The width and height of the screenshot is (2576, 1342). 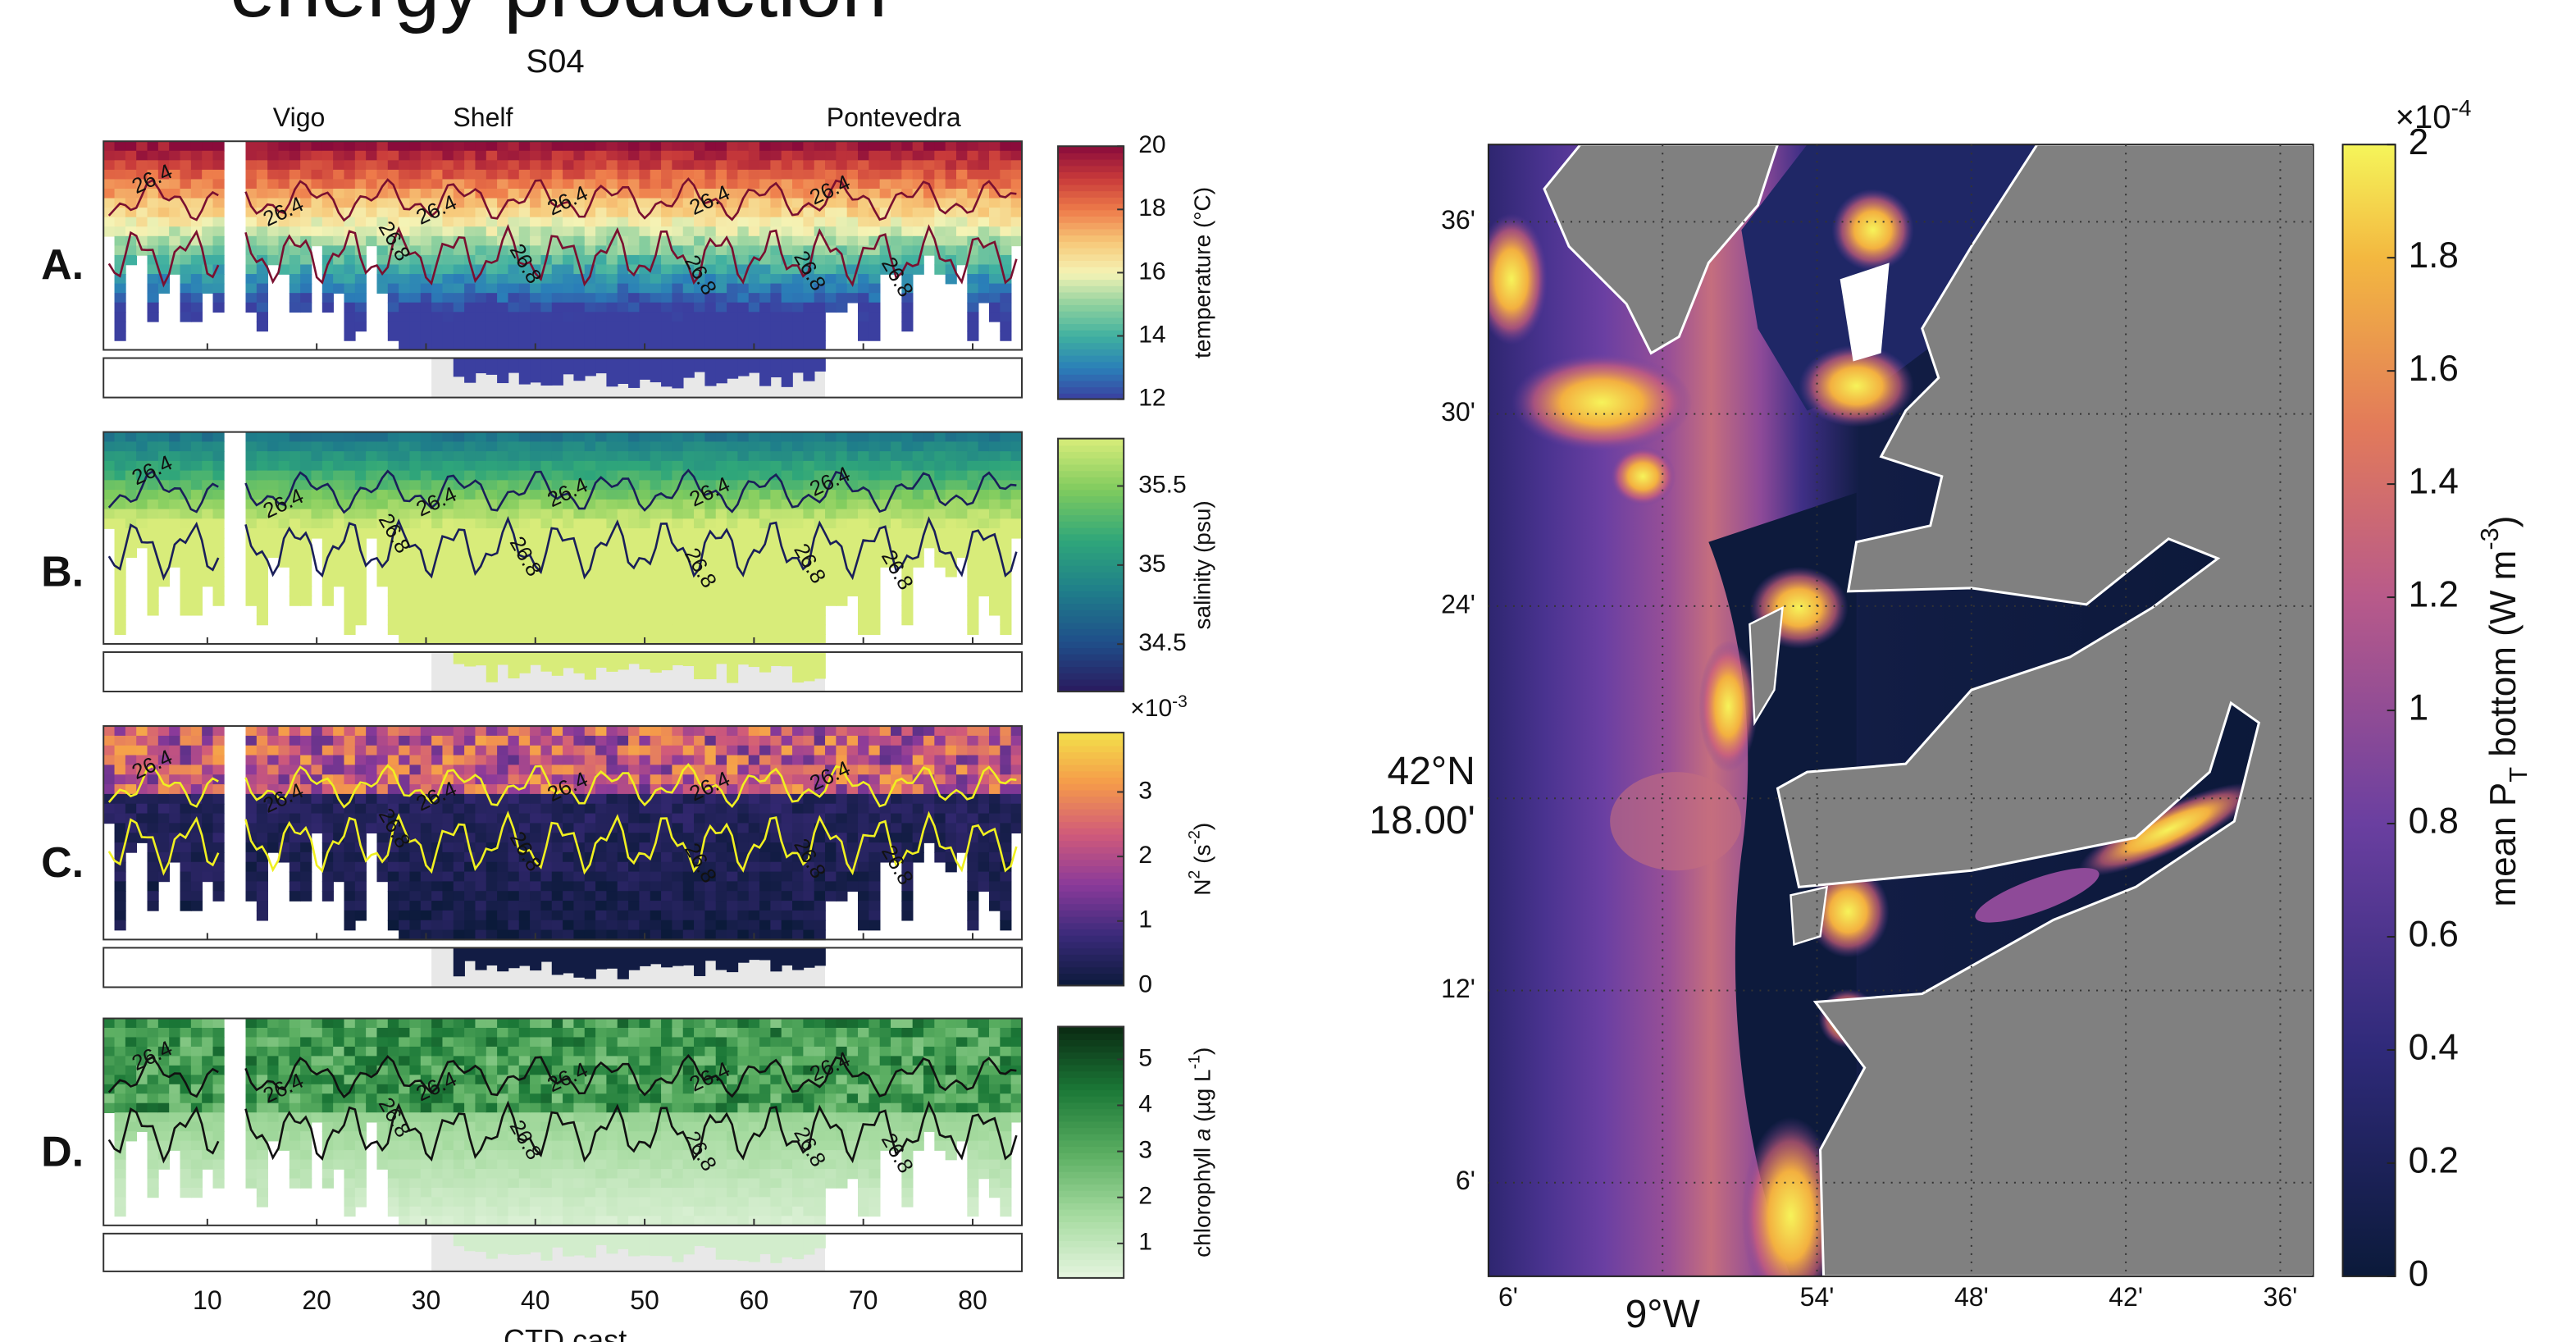 What do you see at coordinates (1162, 484) in the screenshot?
I see `colorbar-tick-label: 35.5` at bounding box center [1162, 484].